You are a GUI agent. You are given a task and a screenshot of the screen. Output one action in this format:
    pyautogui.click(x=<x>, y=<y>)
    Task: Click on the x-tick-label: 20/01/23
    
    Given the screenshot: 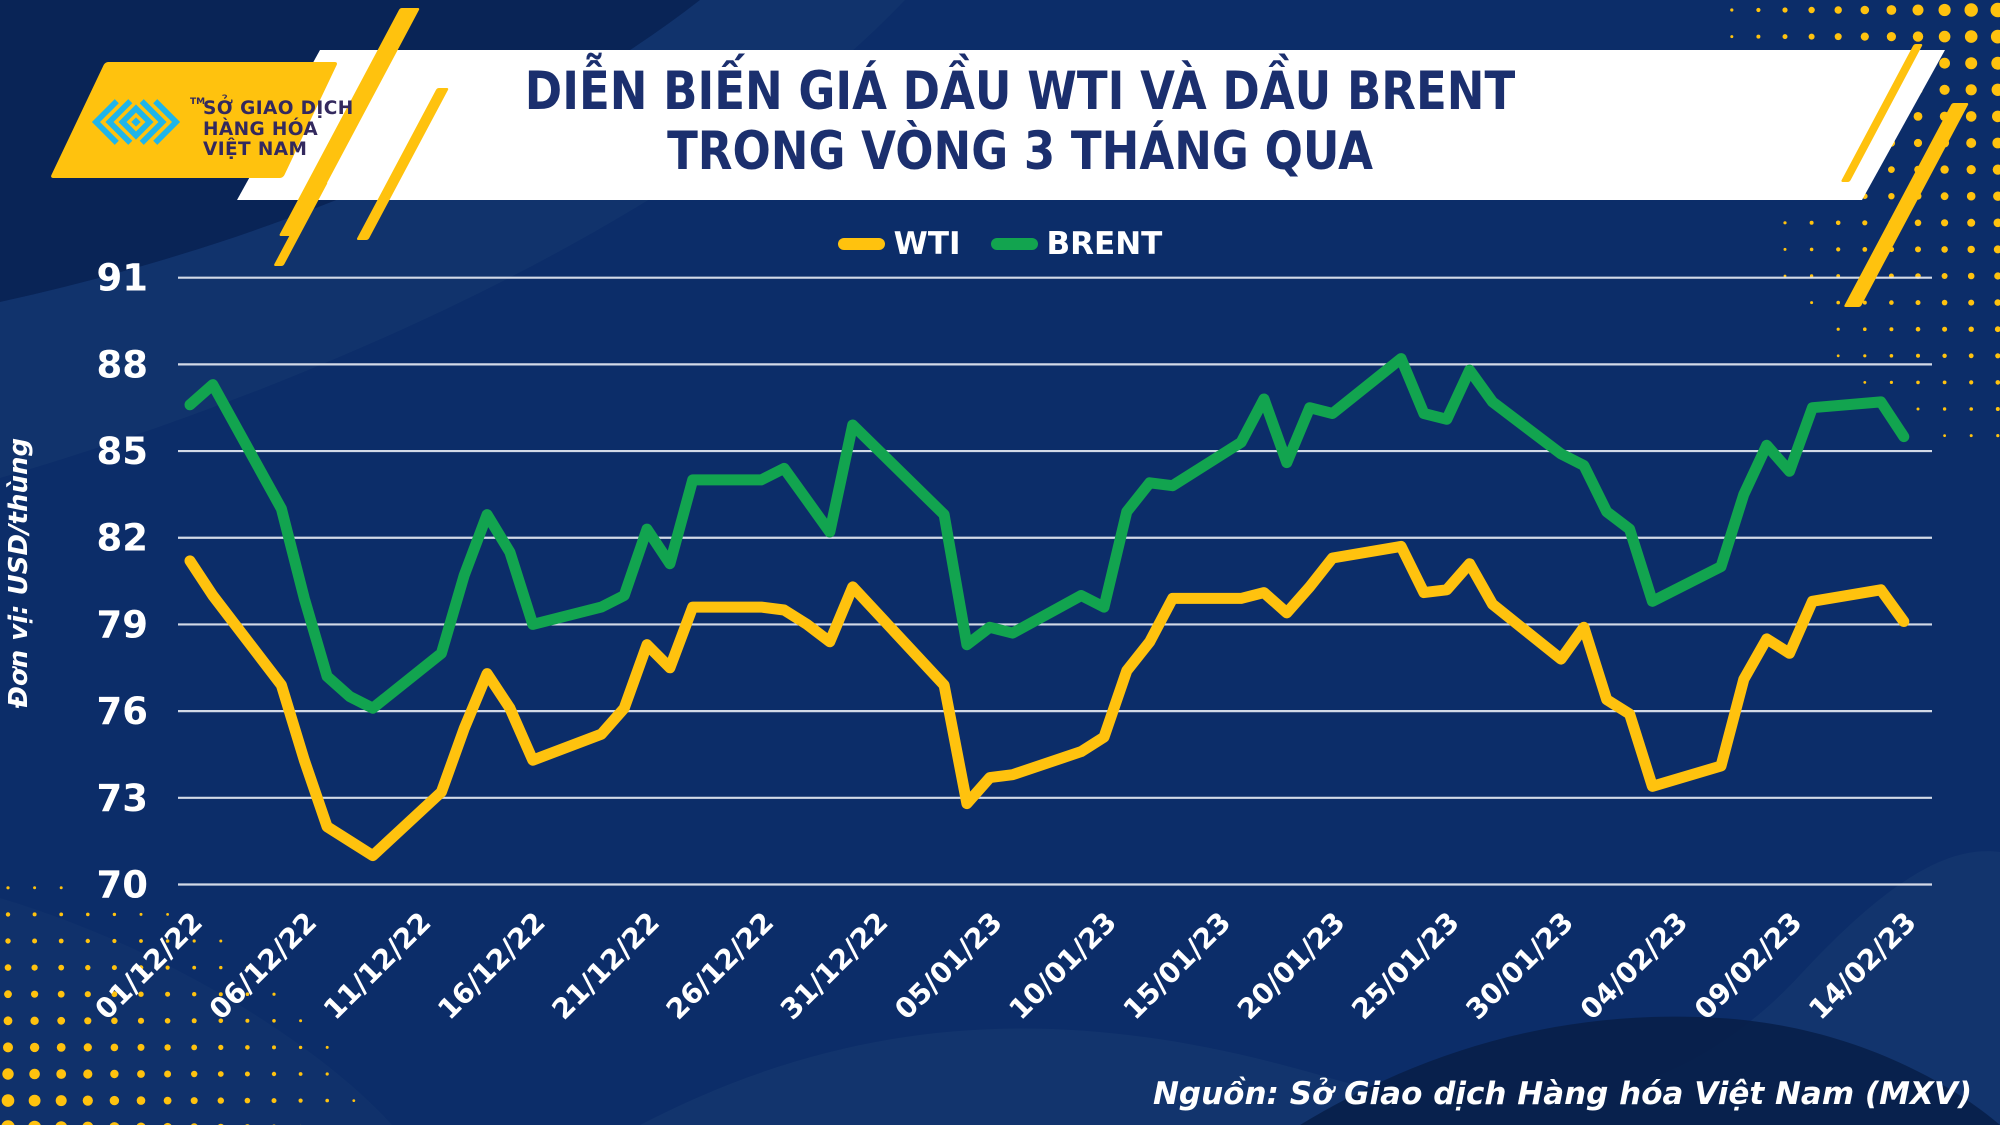 What is the action you would take?
    pyautogui.click(x=1291, y=966)
    